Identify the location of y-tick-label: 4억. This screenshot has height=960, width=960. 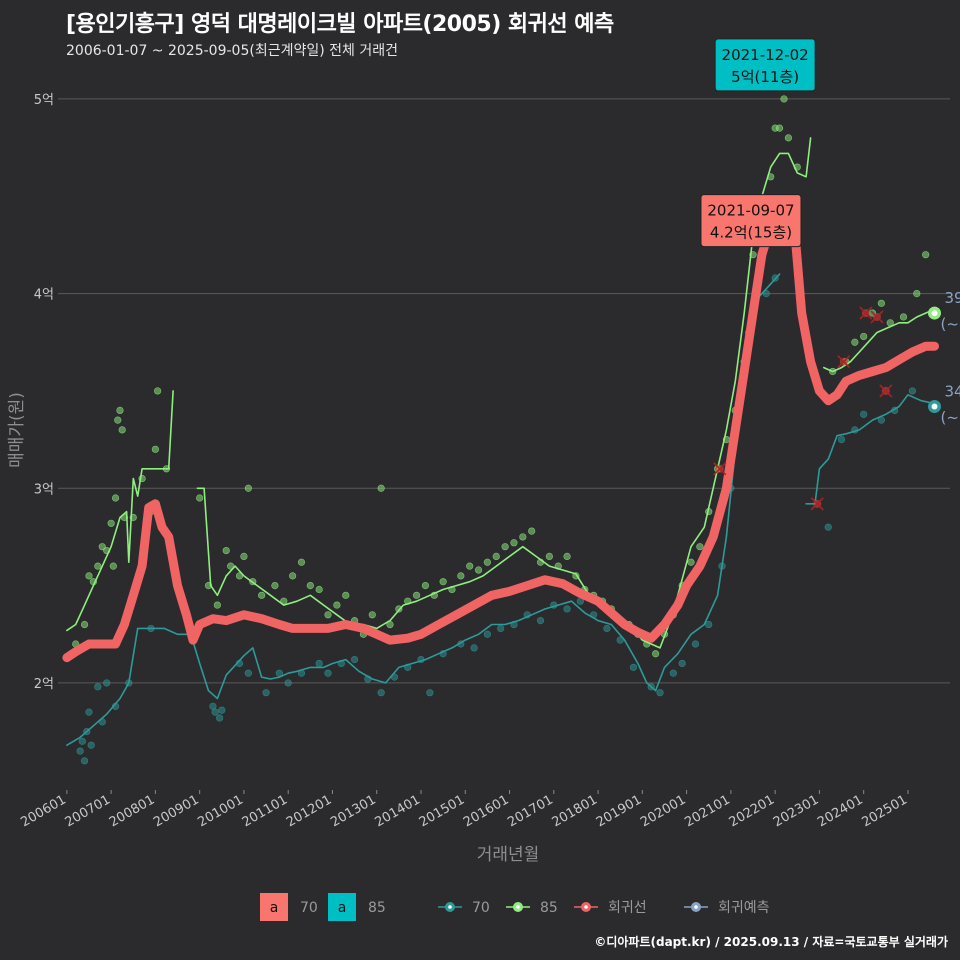
(44, 295).